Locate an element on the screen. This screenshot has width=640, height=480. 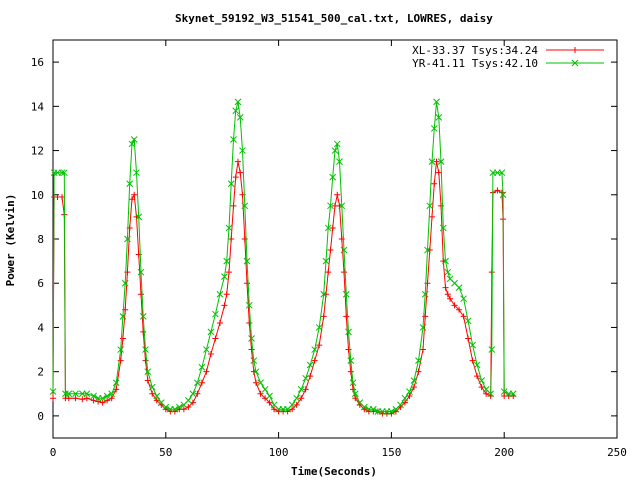
y-tick-label: 10 is located at coordinates (37, 195).